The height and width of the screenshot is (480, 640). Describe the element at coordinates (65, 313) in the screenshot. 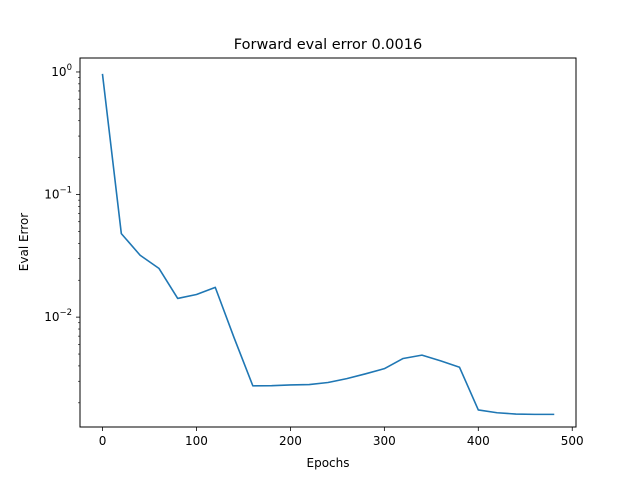

I see `y-tick-label-exponent: −2` at that location.